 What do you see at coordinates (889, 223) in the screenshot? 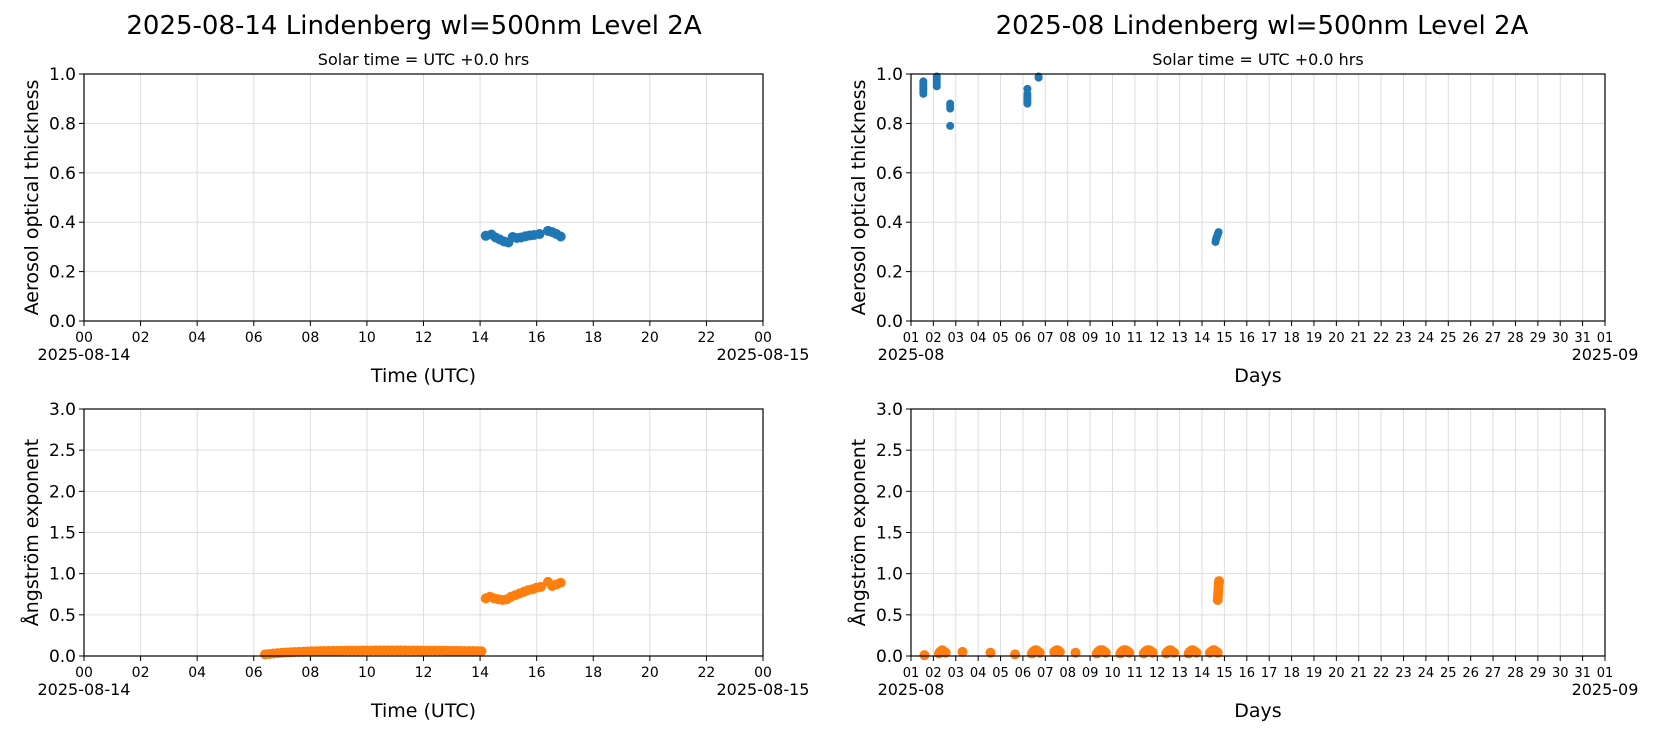
I see `y-tick-label: 0.4` at bounding box center [889, 223].